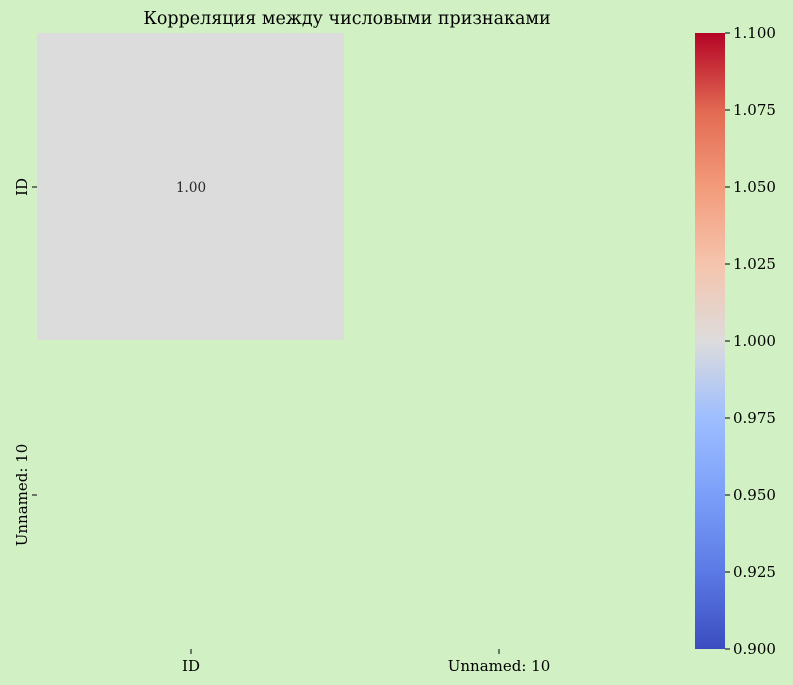 The image size is (793, 685). What do you see at coordinates (710, 341) in the screenshot?
I see `colorbar` at bounding box center [710, 341].